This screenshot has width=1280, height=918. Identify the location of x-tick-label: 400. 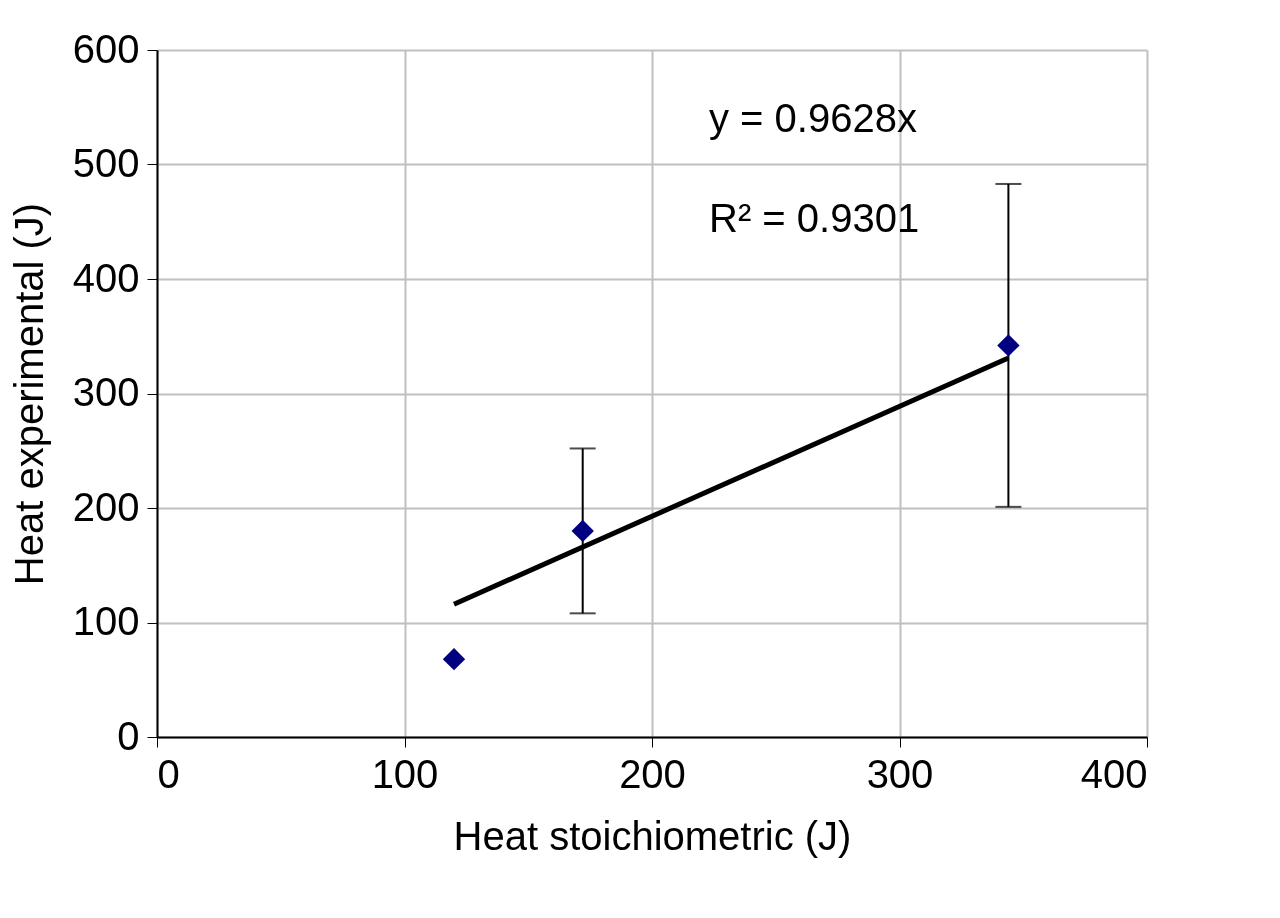
(1114, 773).